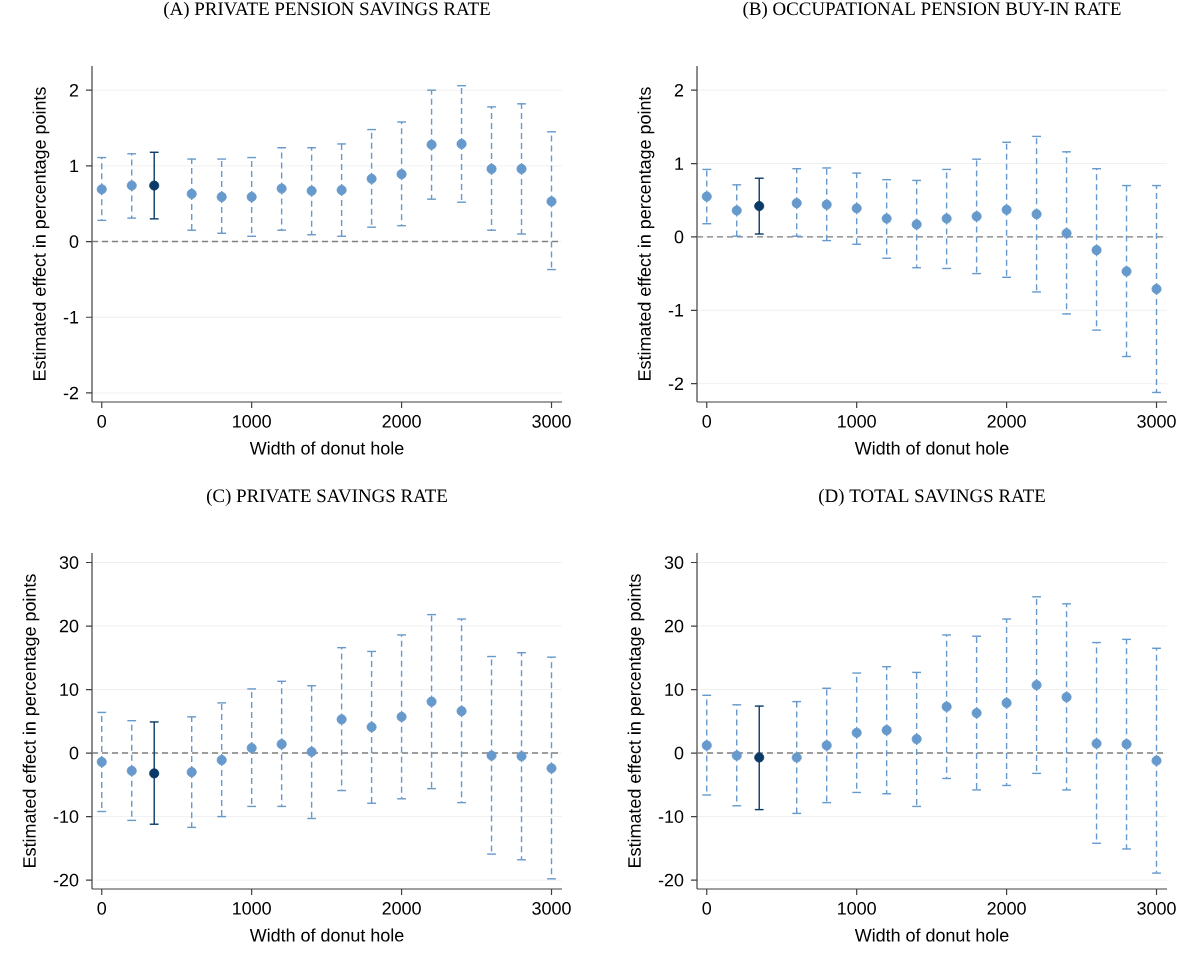 Image resolution: width=1191 pixels, height=955 pixels. What do you see at coordinates (326, 497) in the screenshot?
I see `chart-title: (C) PRIVATE SAVINGS RATE` at bounding box center [326, 497].